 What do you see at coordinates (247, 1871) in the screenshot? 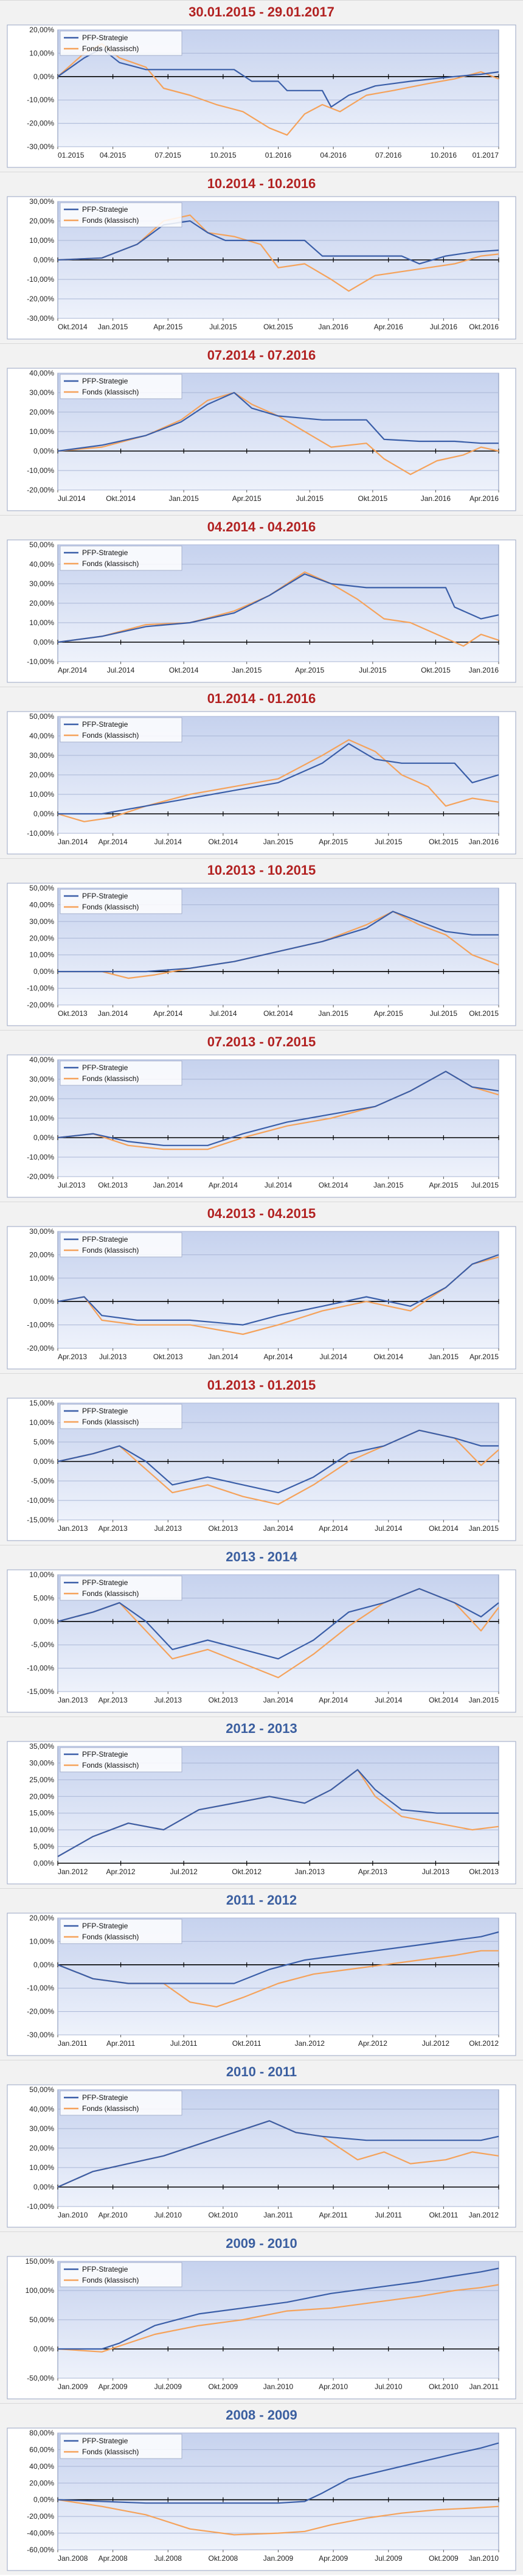
I see `x-tick-label: Okt.2012` at bounding box center [247, 1871].